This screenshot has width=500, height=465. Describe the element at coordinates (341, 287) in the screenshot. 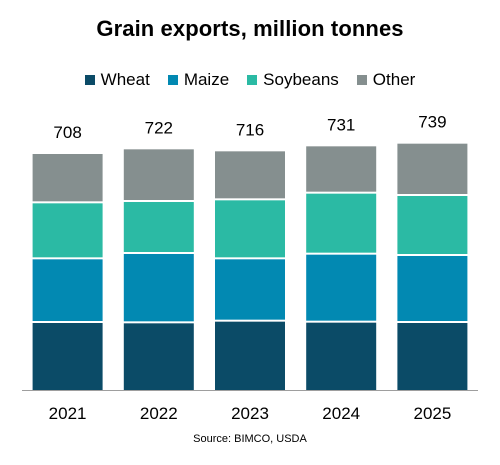

I see `bar-segment-maize-2024` at that location.